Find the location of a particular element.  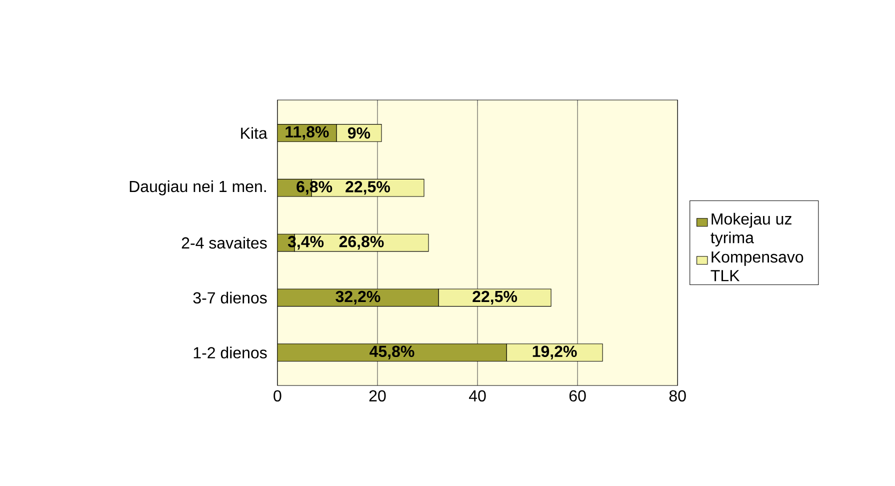

y-tick-label: 2-4 savaites is located at coordinates (224, 243).